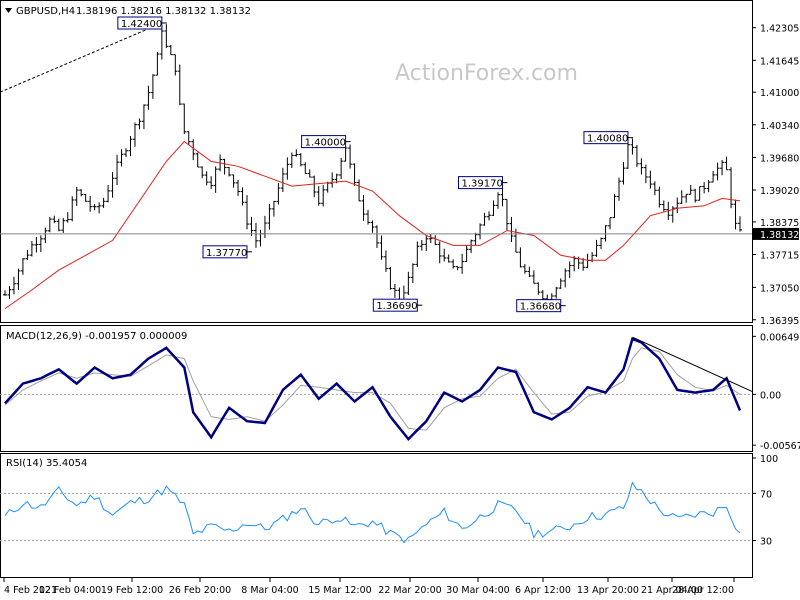 This screenshot has width=800, height=600. I want to click on price-tick-label: 1.37050, so click(779, 288).